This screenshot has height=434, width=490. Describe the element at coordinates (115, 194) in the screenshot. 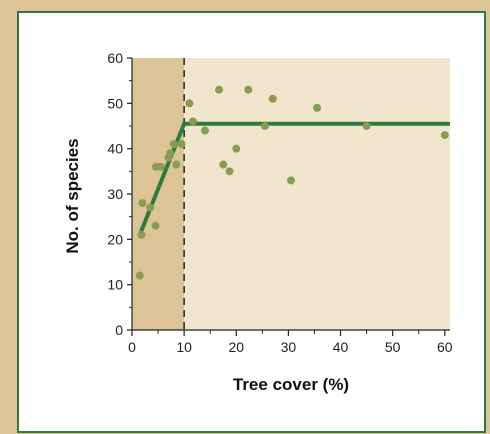

I see `y-tick-label: 30` at that location.